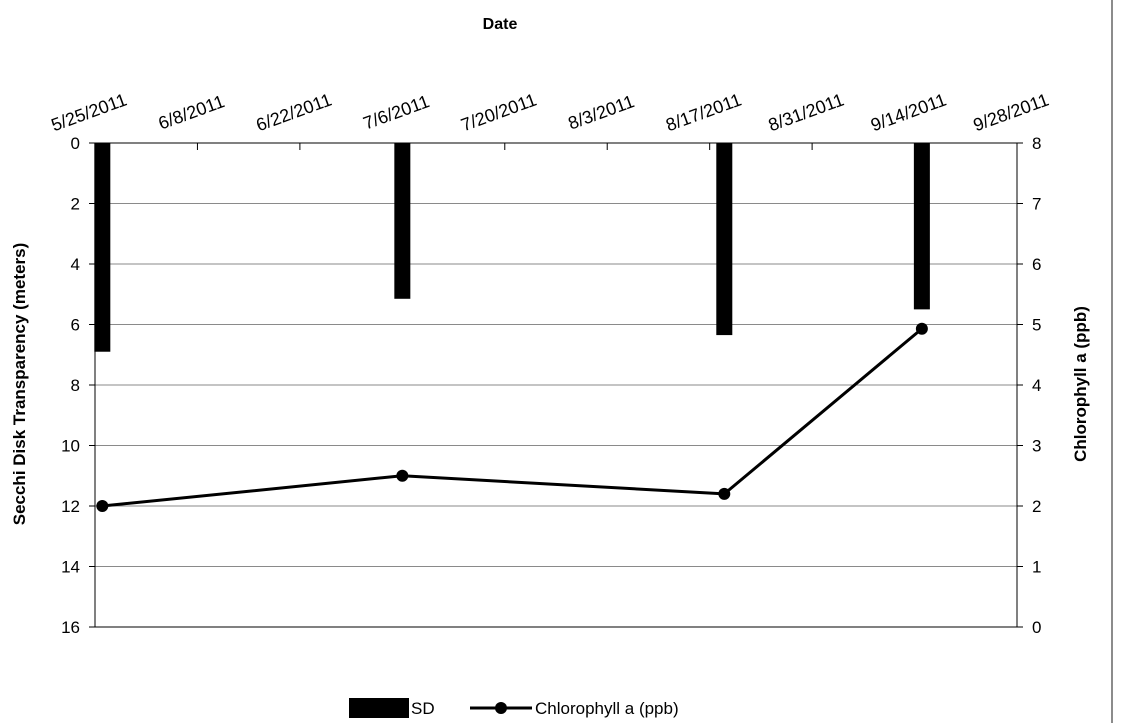  Describe the element at coordinates (70, 567) in the screenshot. I see `left-tick-label: 14` at that location.